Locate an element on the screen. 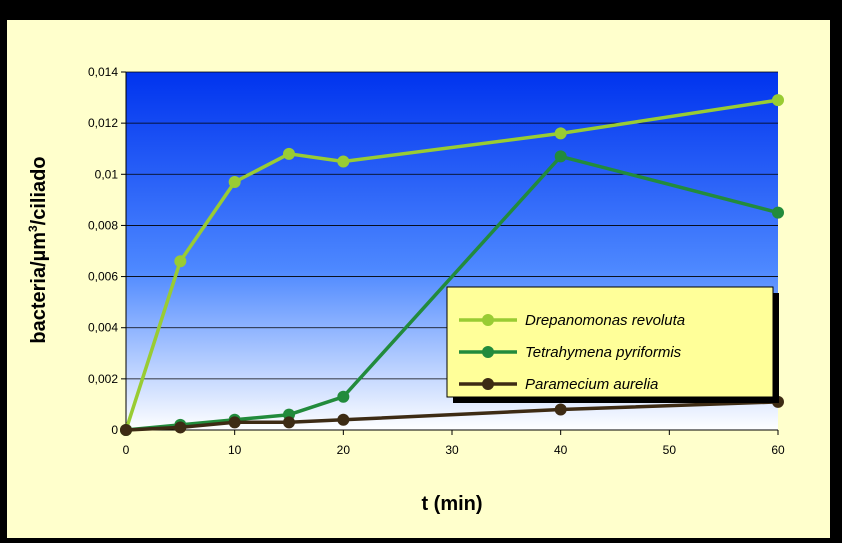 The width and height of the screenshot is (842, 543). y-tick-label: 0,004 is located at coordinates (103, 328).